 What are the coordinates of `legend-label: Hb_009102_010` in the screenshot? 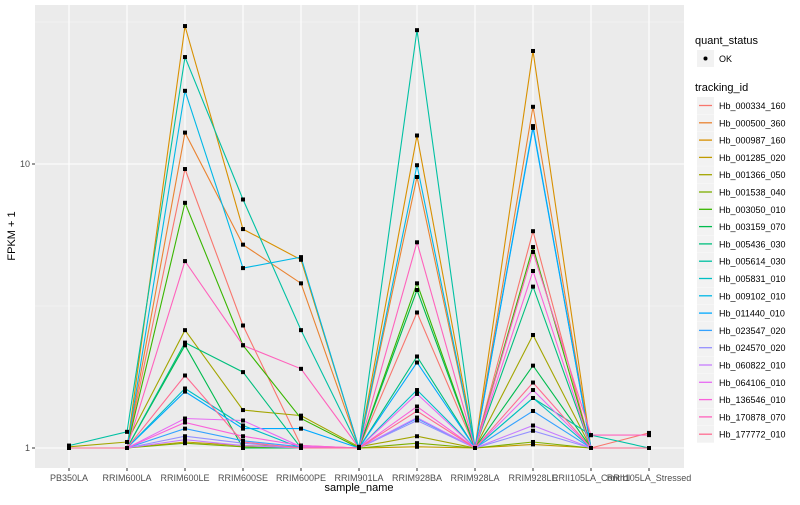 It's located at (752, 296).